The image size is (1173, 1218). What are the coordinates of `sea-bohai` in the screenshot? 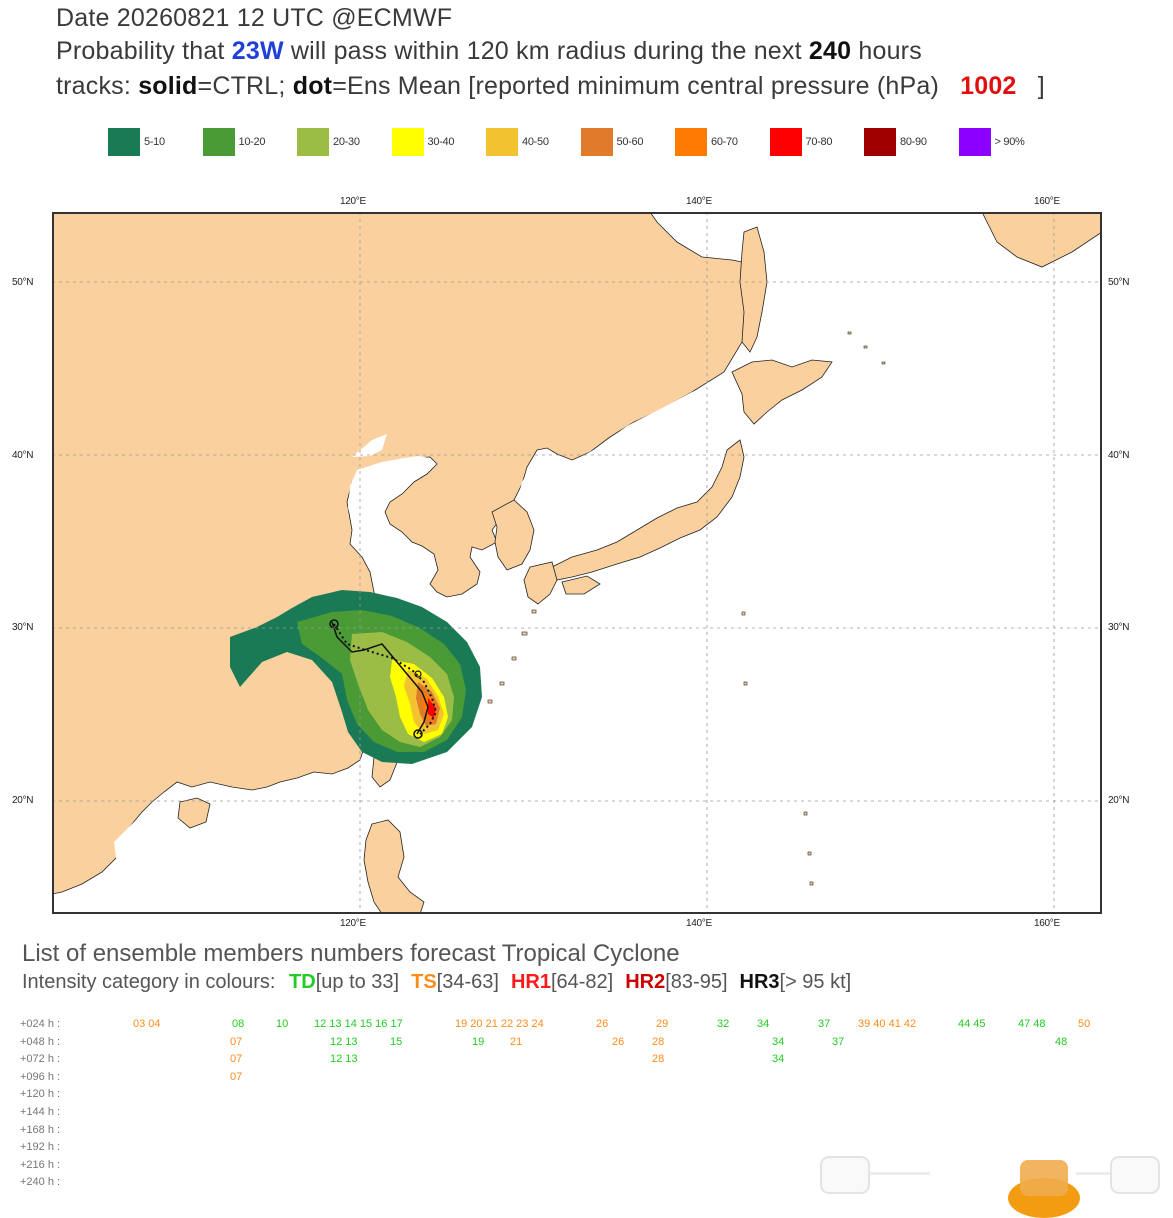 It's located at (369, 445).